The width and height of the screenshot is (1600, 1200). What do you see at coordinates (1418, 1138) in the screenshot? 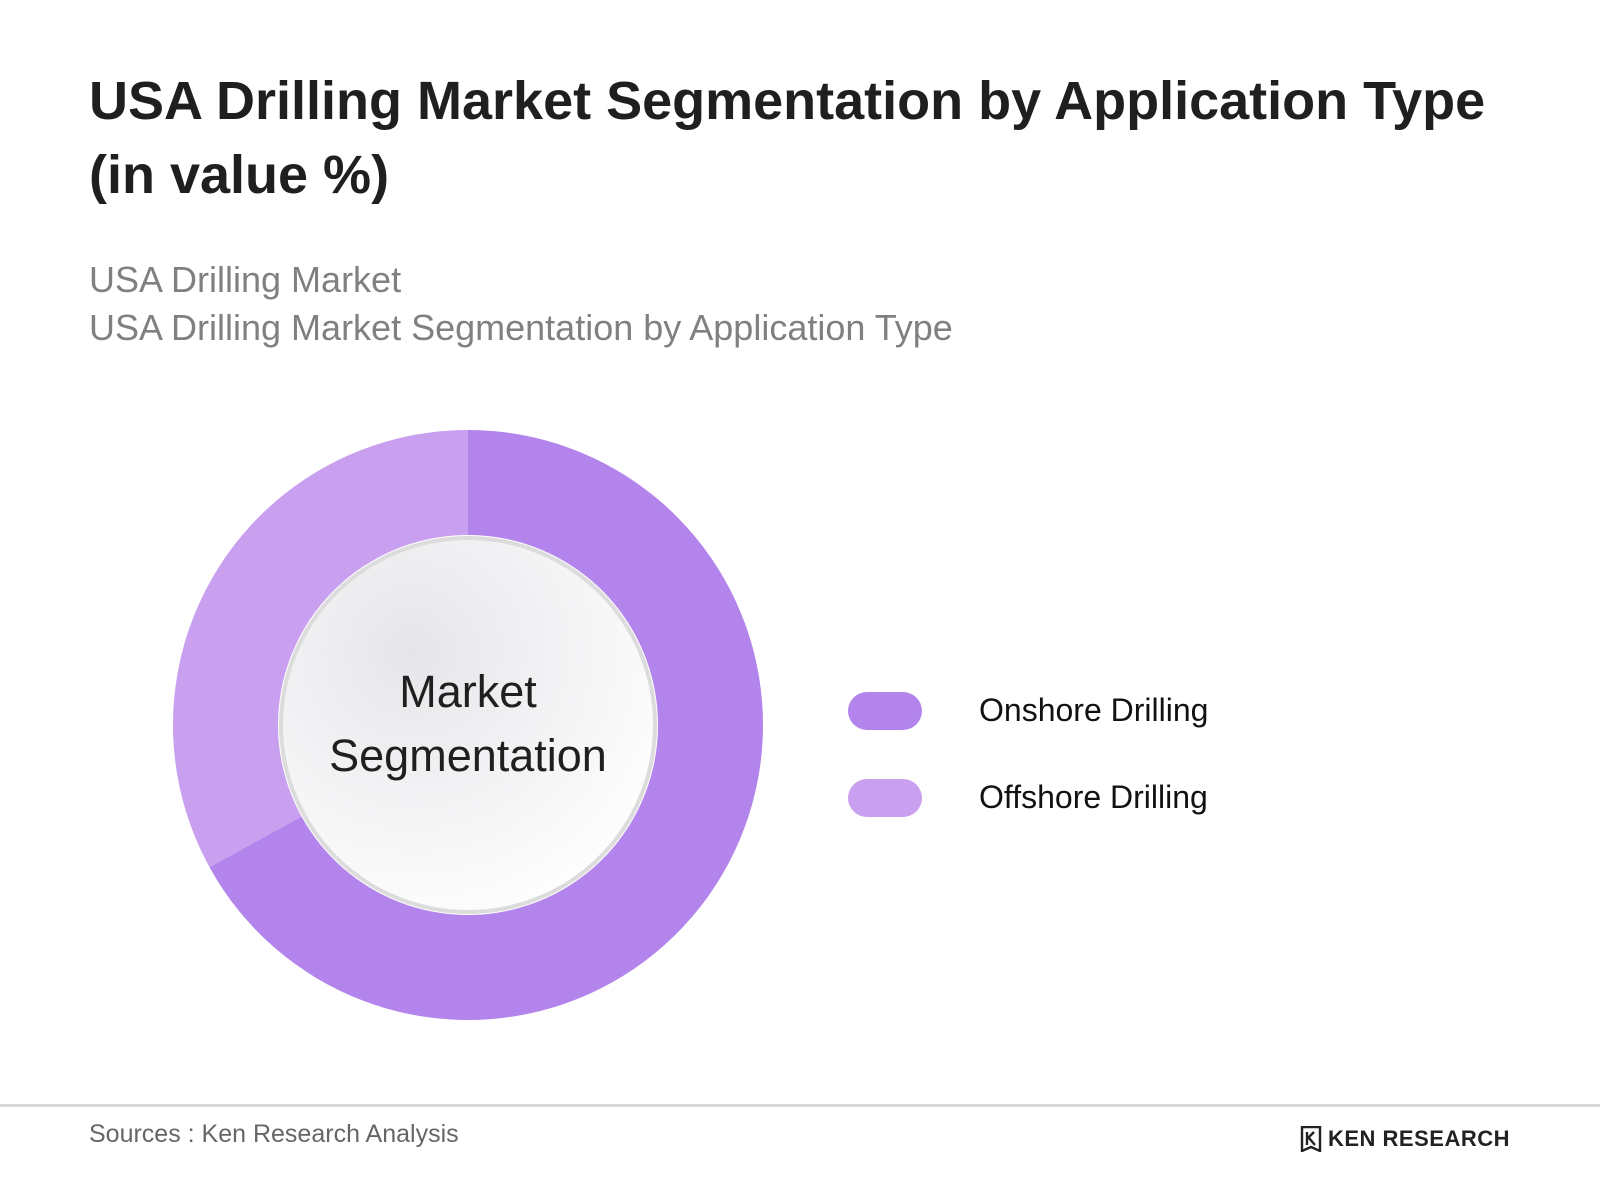
I see `brand-text: KEN RESEARCH` at bounding box center [1418, 1138].